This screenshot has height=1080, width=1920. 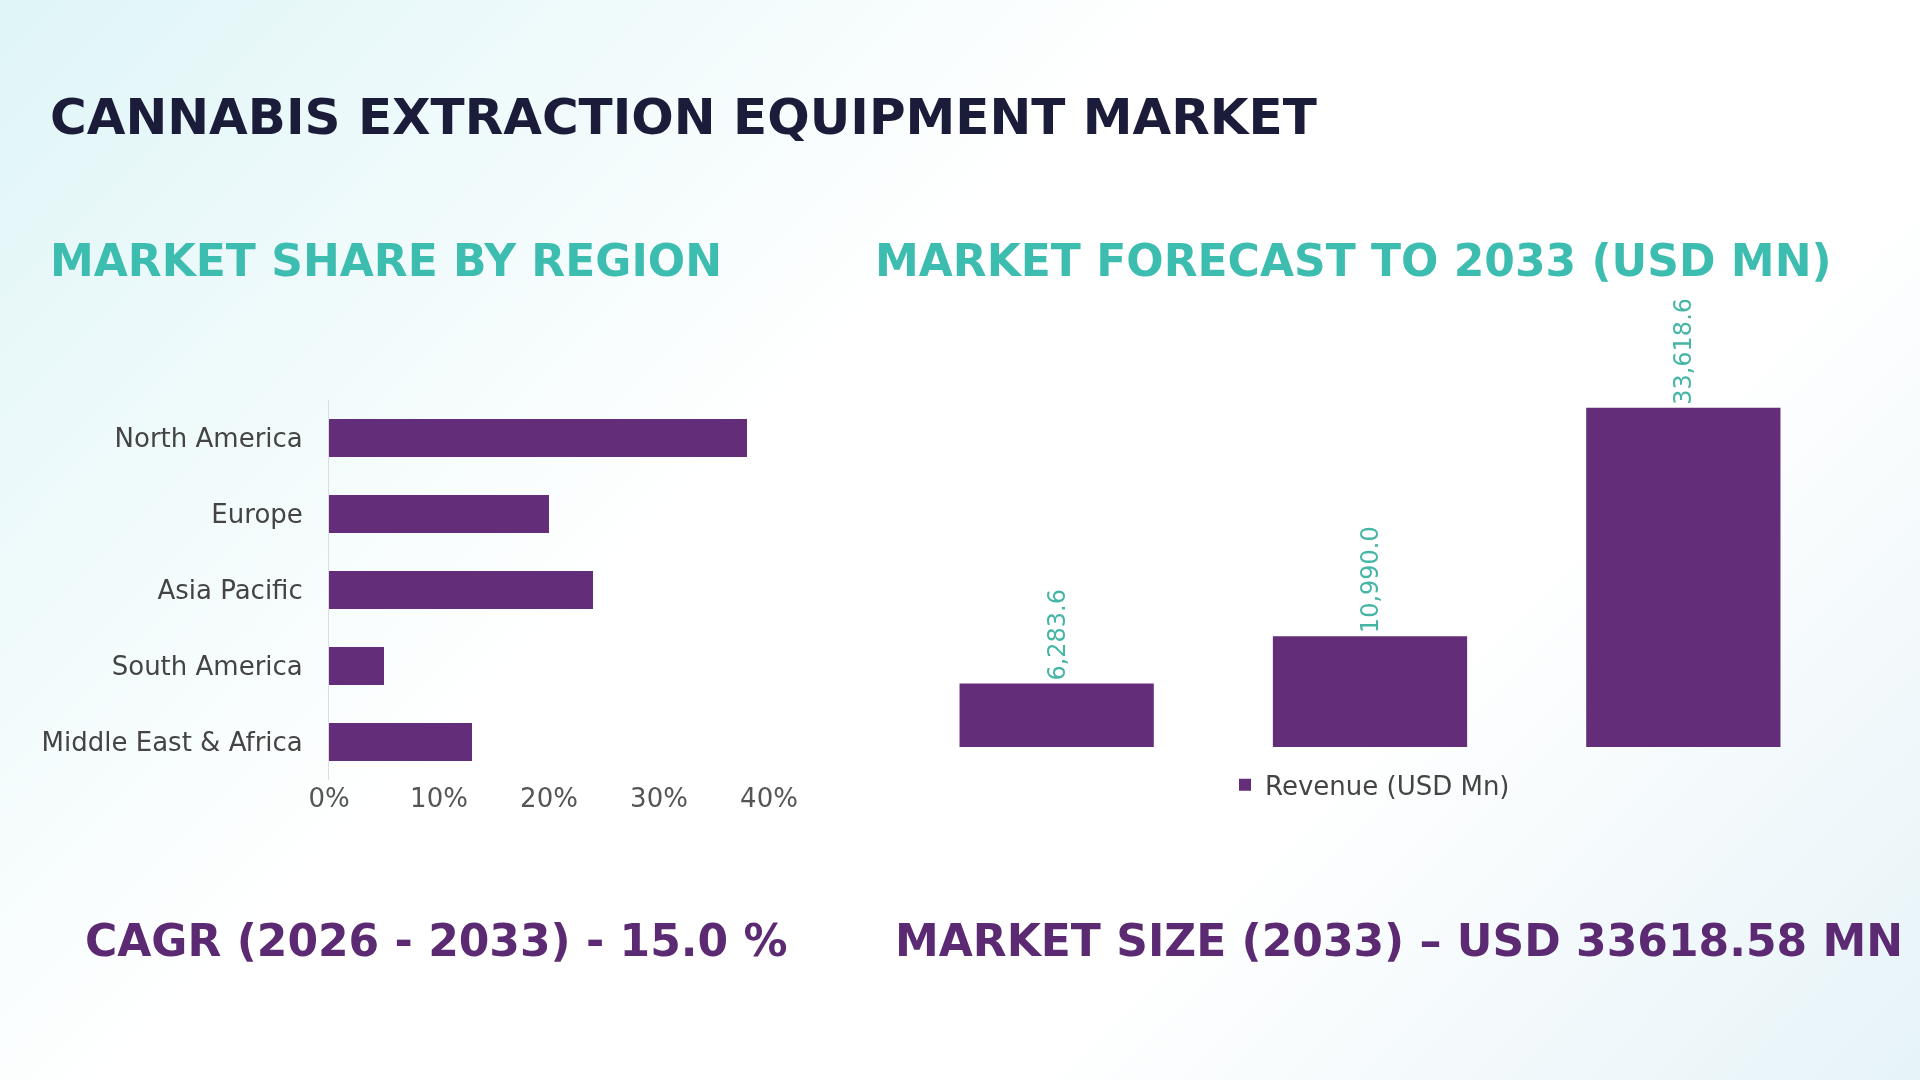 What do you see at coordinates (207, 666) in the screenshot?
I see `y-tick-label: South America` at bounding box center [207, 666].